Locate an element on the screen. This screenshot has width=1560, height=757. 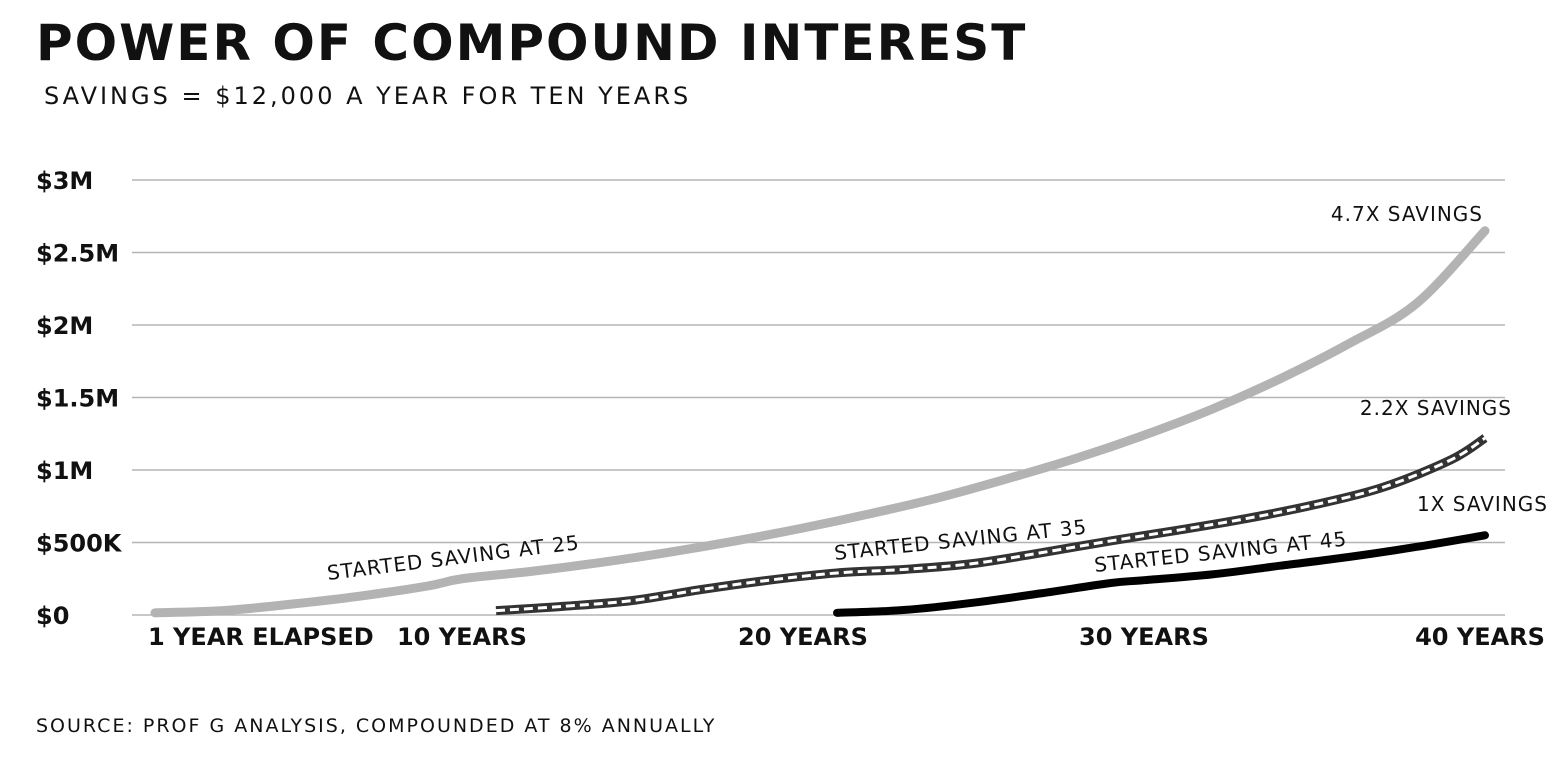
chart-title: POWER OF COMPOUND INTEREST is located at coordinates (532, 43).